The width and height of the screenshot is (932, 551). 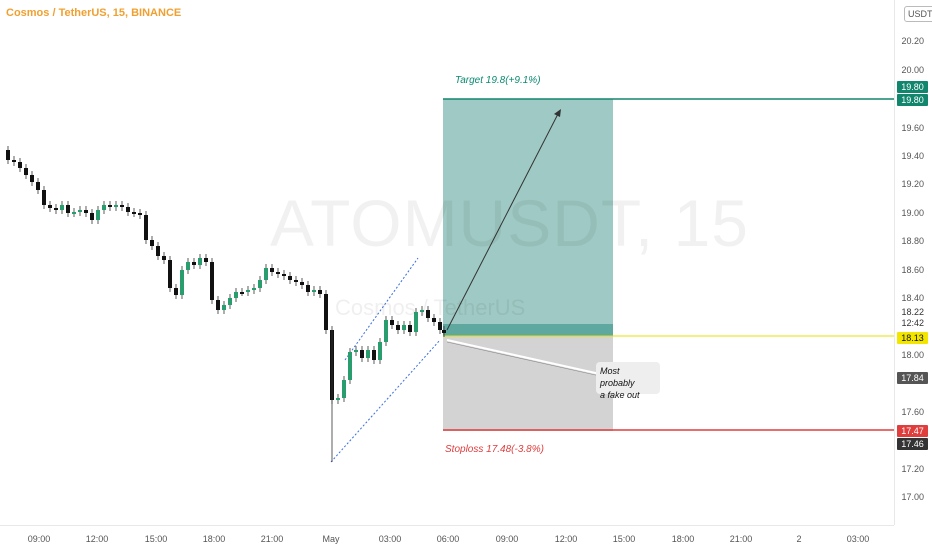 I want to click on profit-zone, so click(x=528, y=217).